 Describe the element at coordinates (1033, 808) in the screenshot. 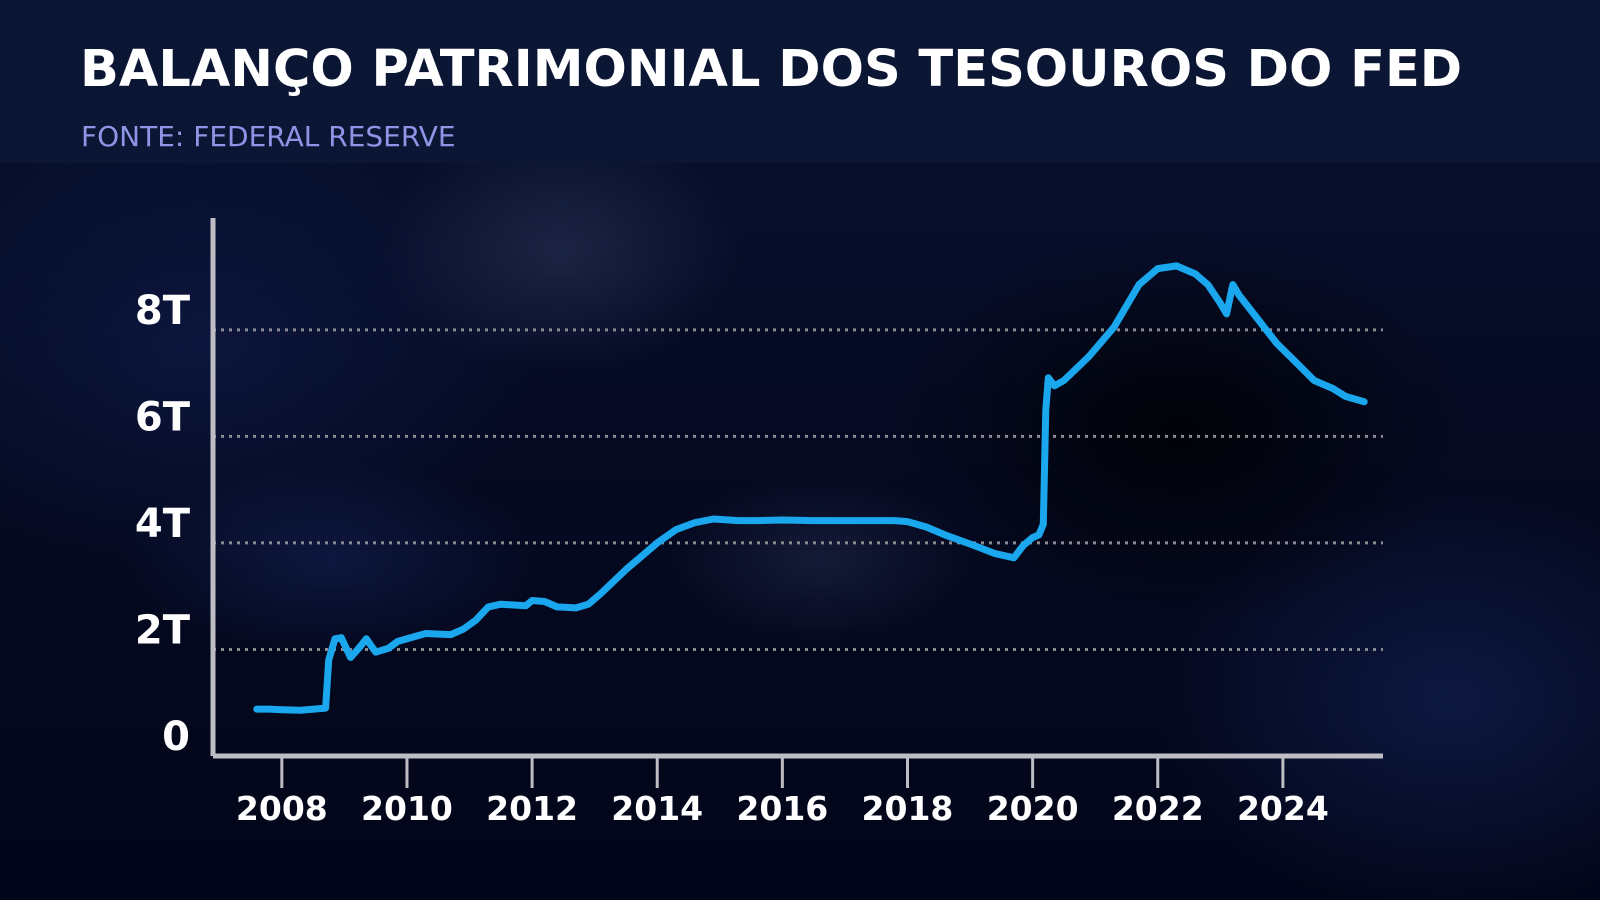

I see `x-tick-label: 2020` at that location.